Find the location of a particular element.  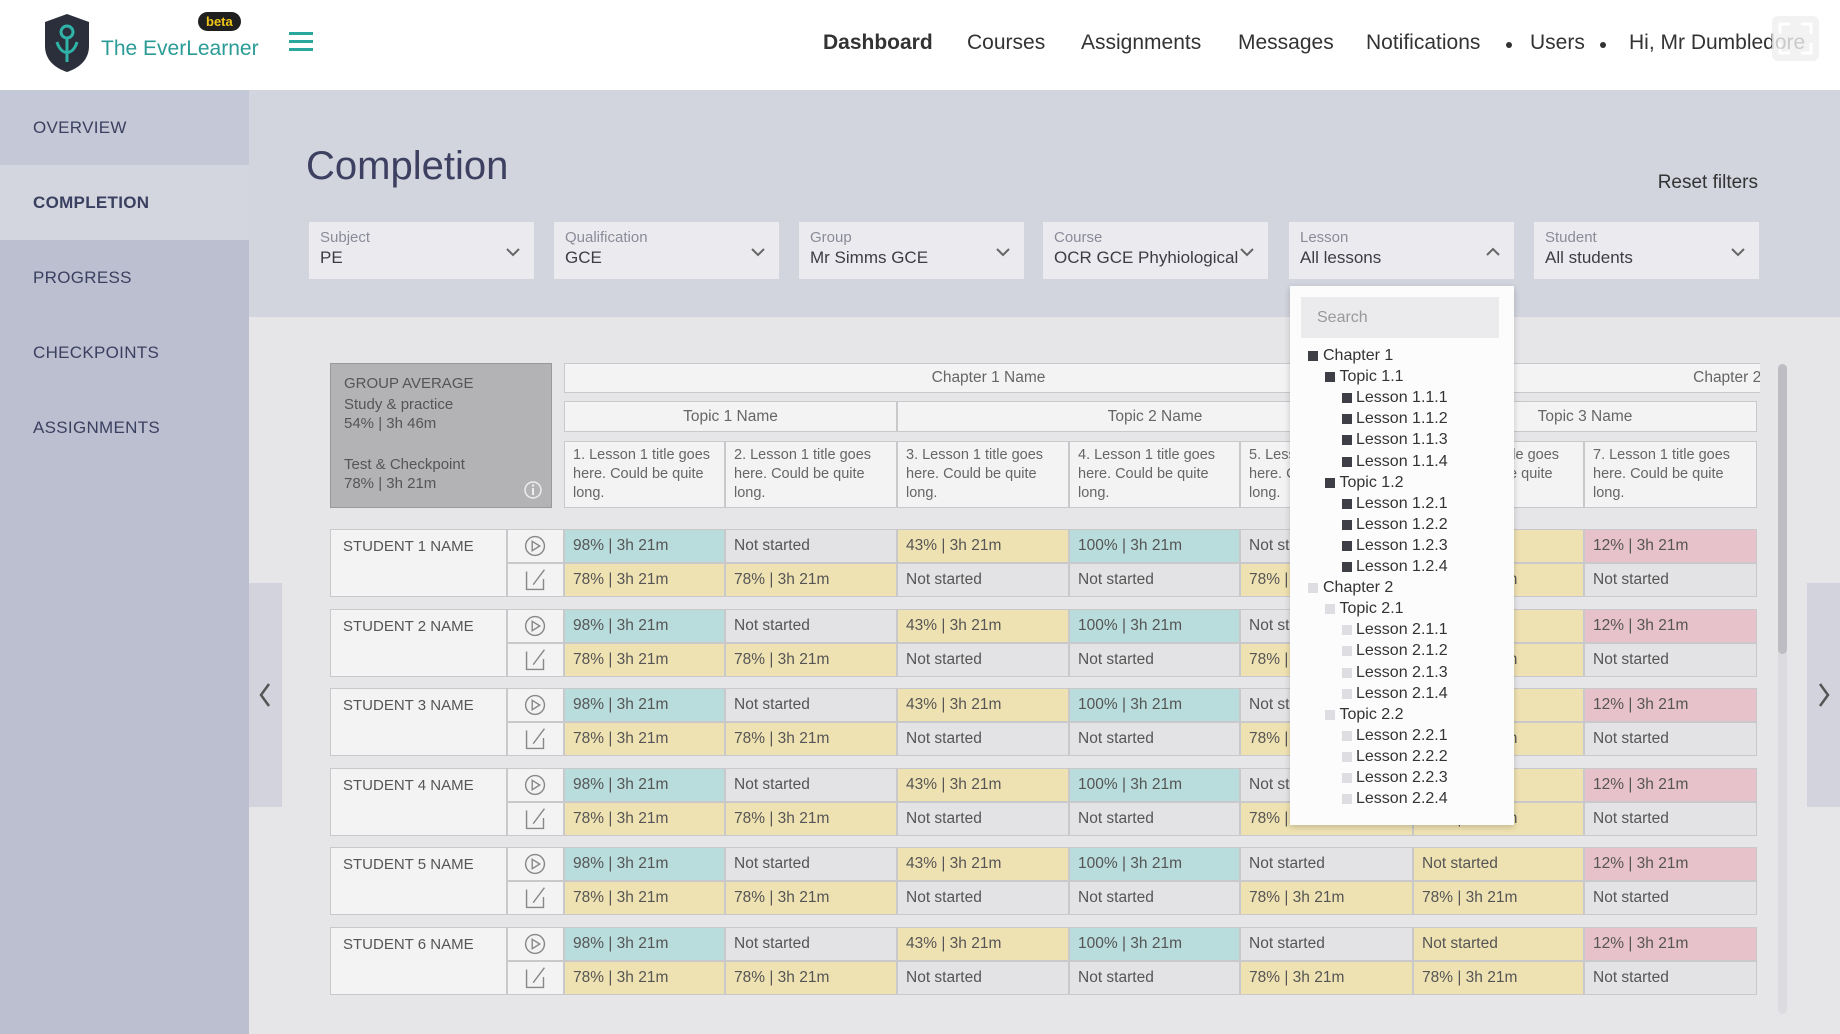

tree-item: Chapter 2 is located at coordinates (1402, 588).